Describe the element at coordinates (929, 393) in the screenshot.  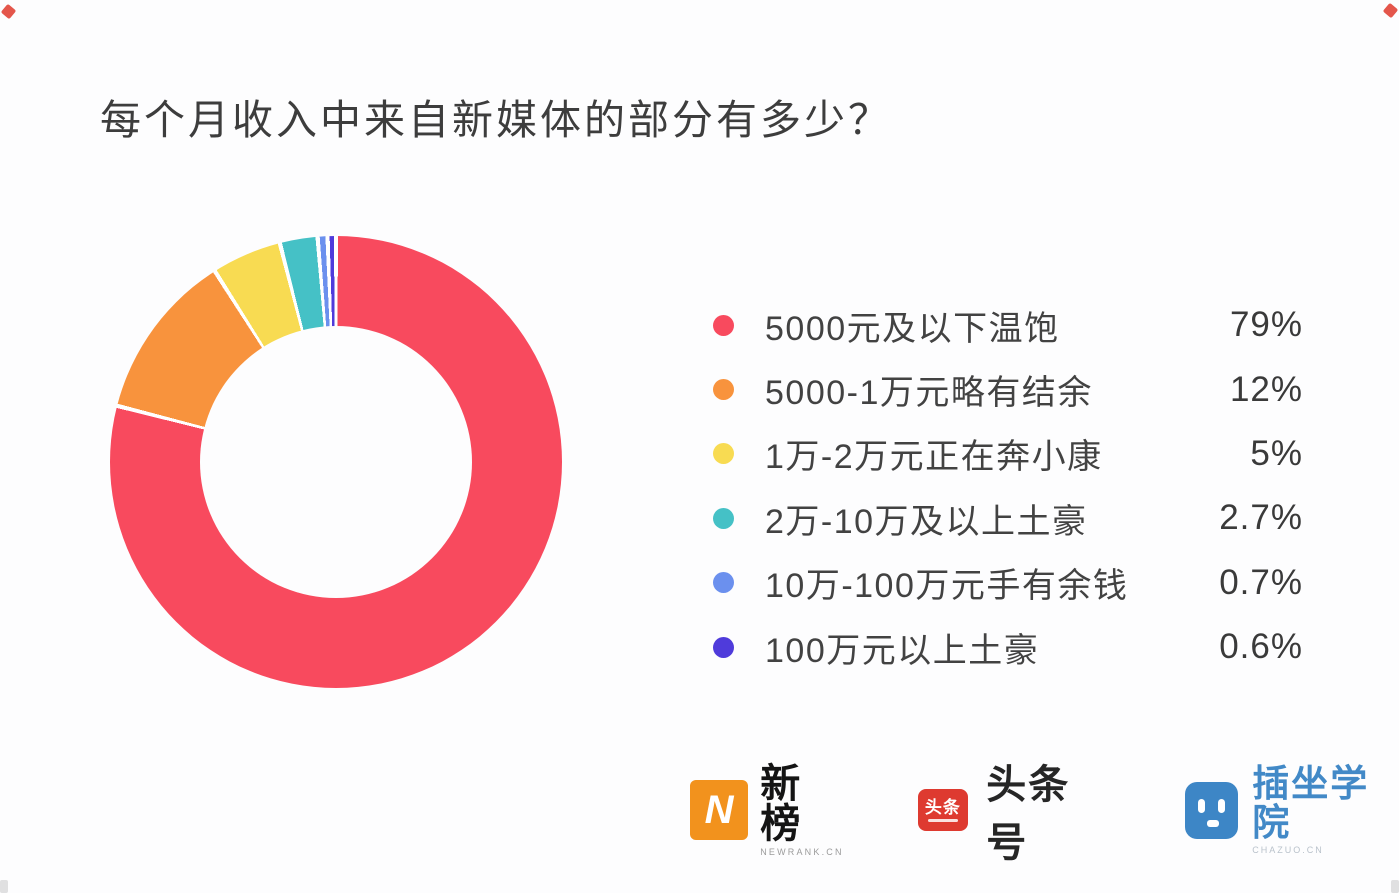
I see `legend-label: 5000-1万元略有结余` at that location.